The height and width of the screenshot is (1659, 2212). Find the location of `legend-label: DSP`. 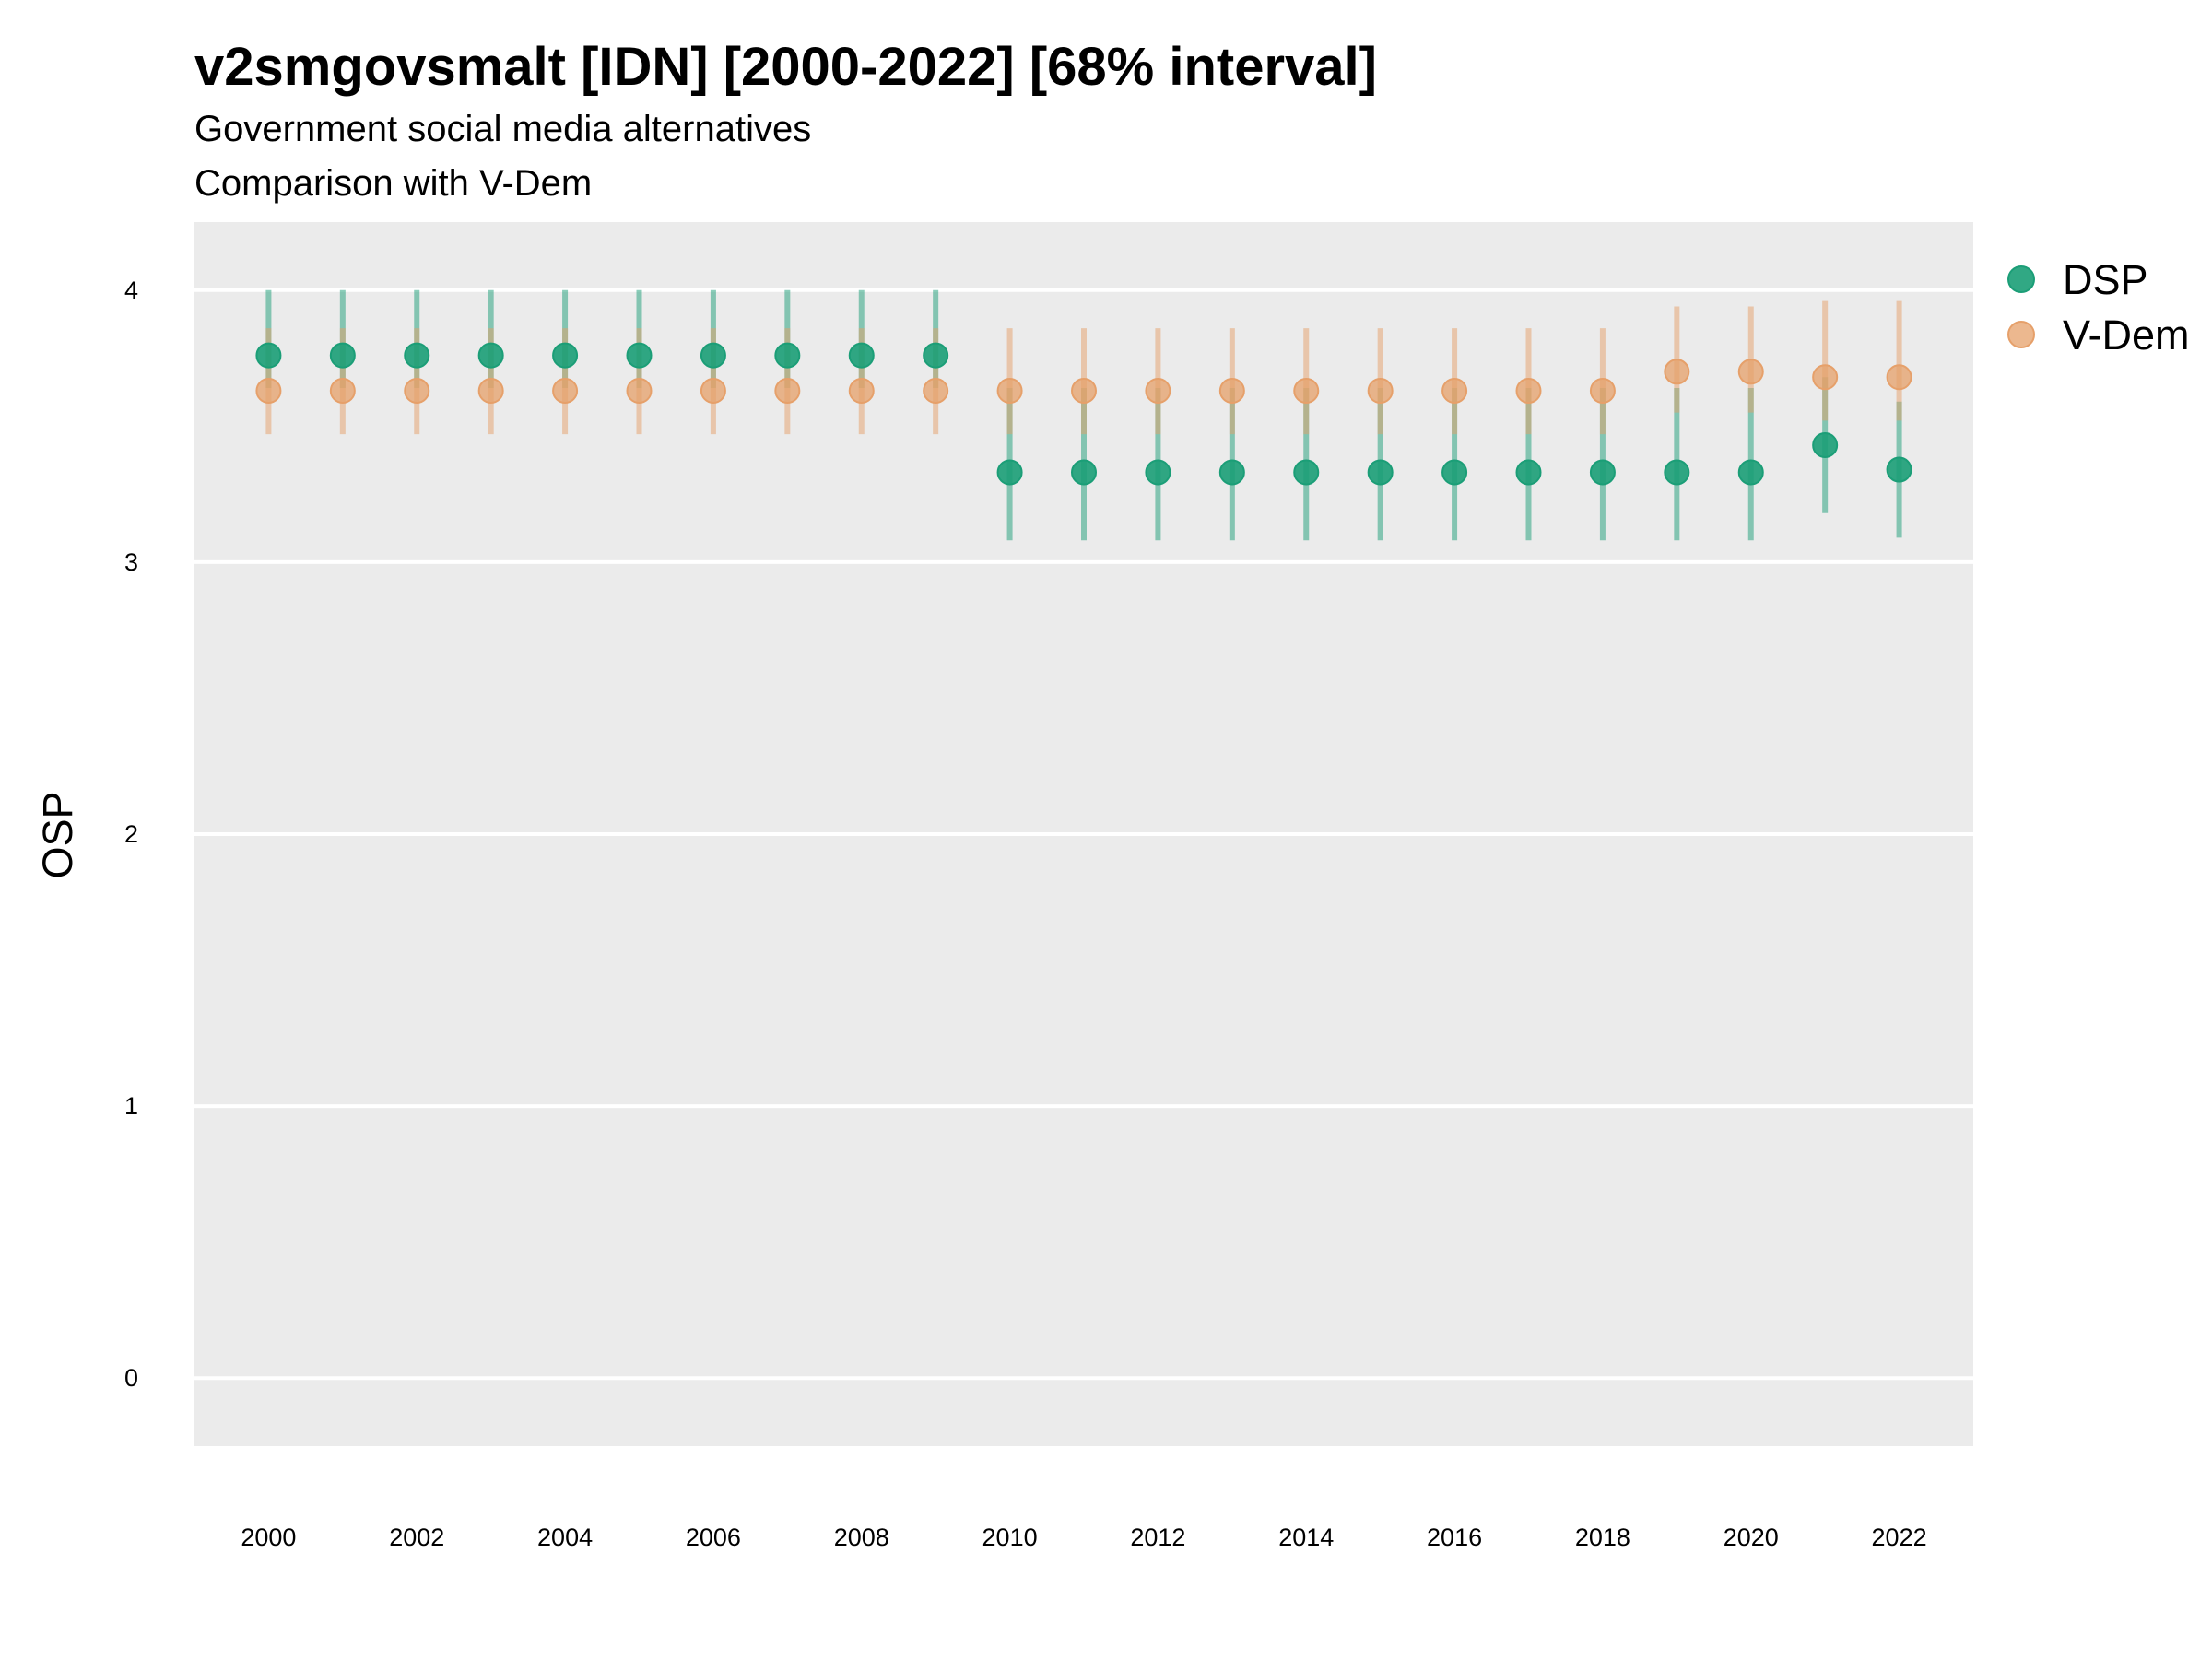

legend-label: DSP is located at coordinates (2105, 279).